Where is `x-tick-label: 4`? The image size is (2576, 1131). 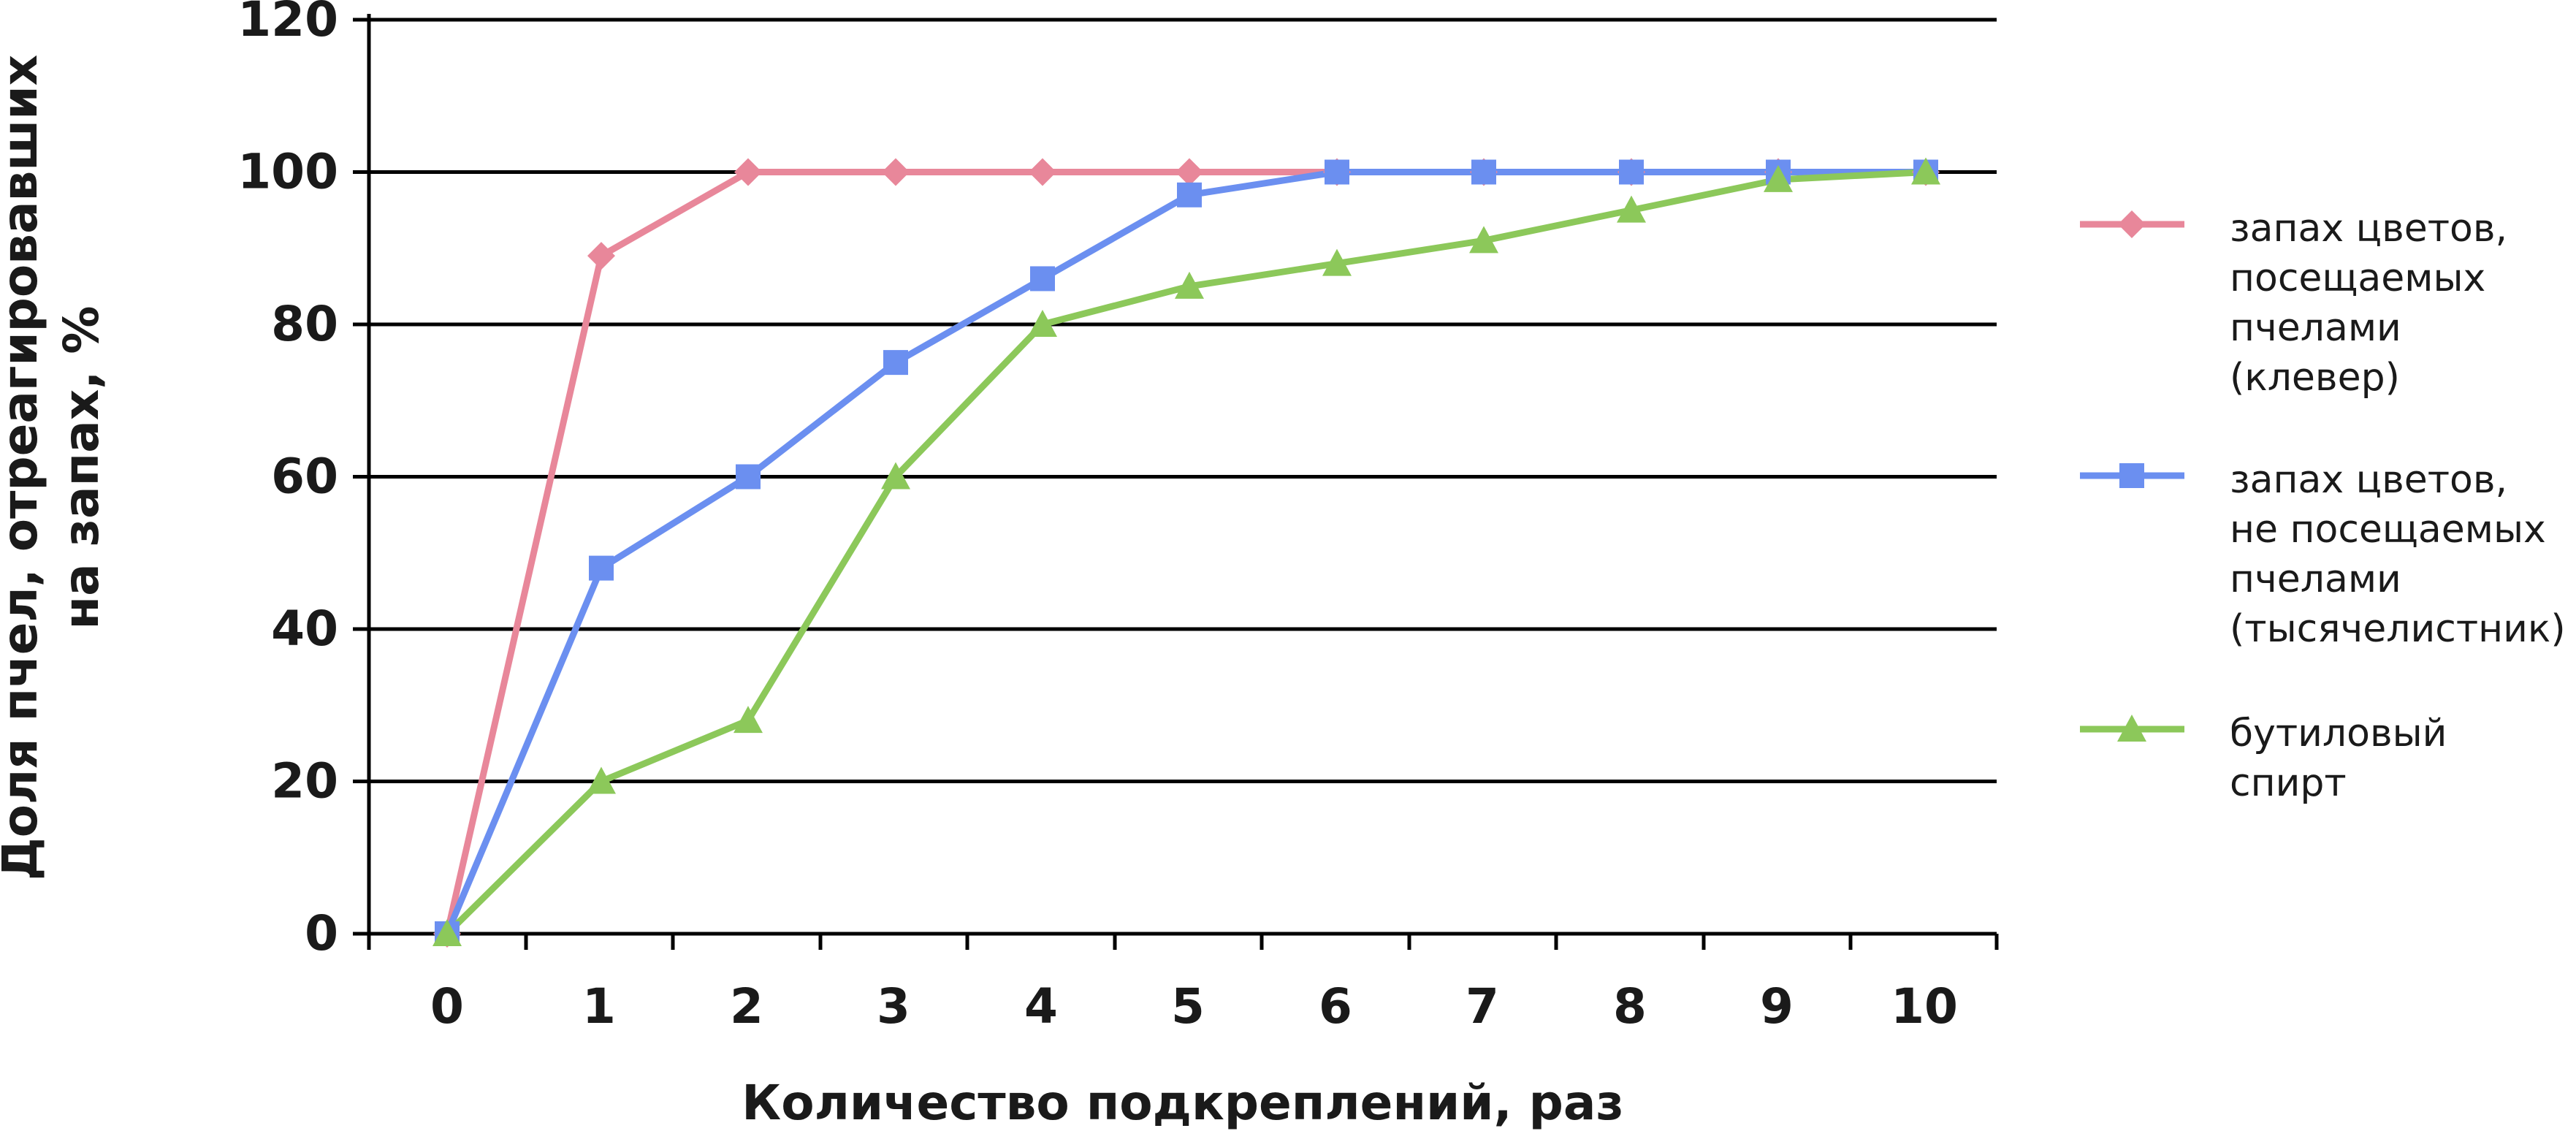 x-tick-label: 4 is located at coordinates (1041, 1006).